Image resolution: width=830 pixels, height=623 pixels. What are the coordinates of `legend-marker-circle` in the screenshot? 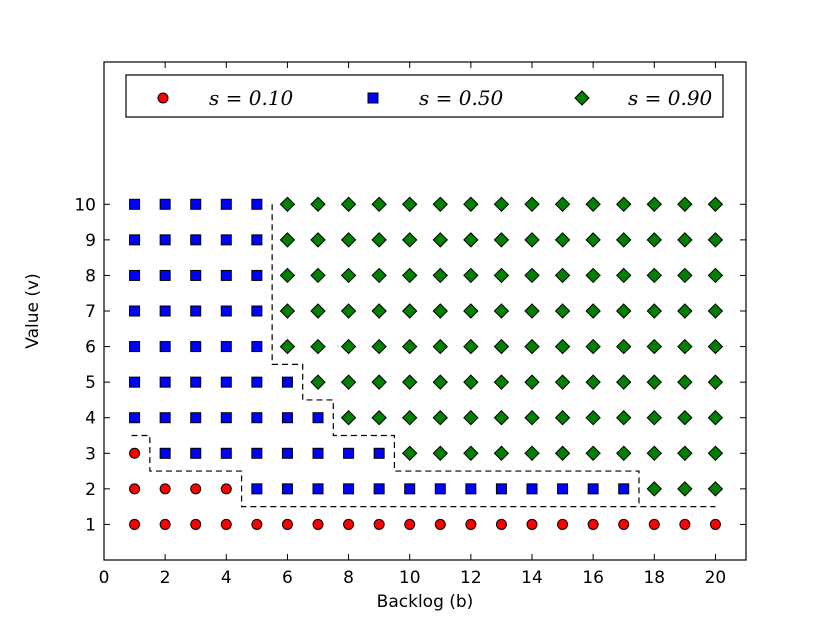 It's located at (163, 98).